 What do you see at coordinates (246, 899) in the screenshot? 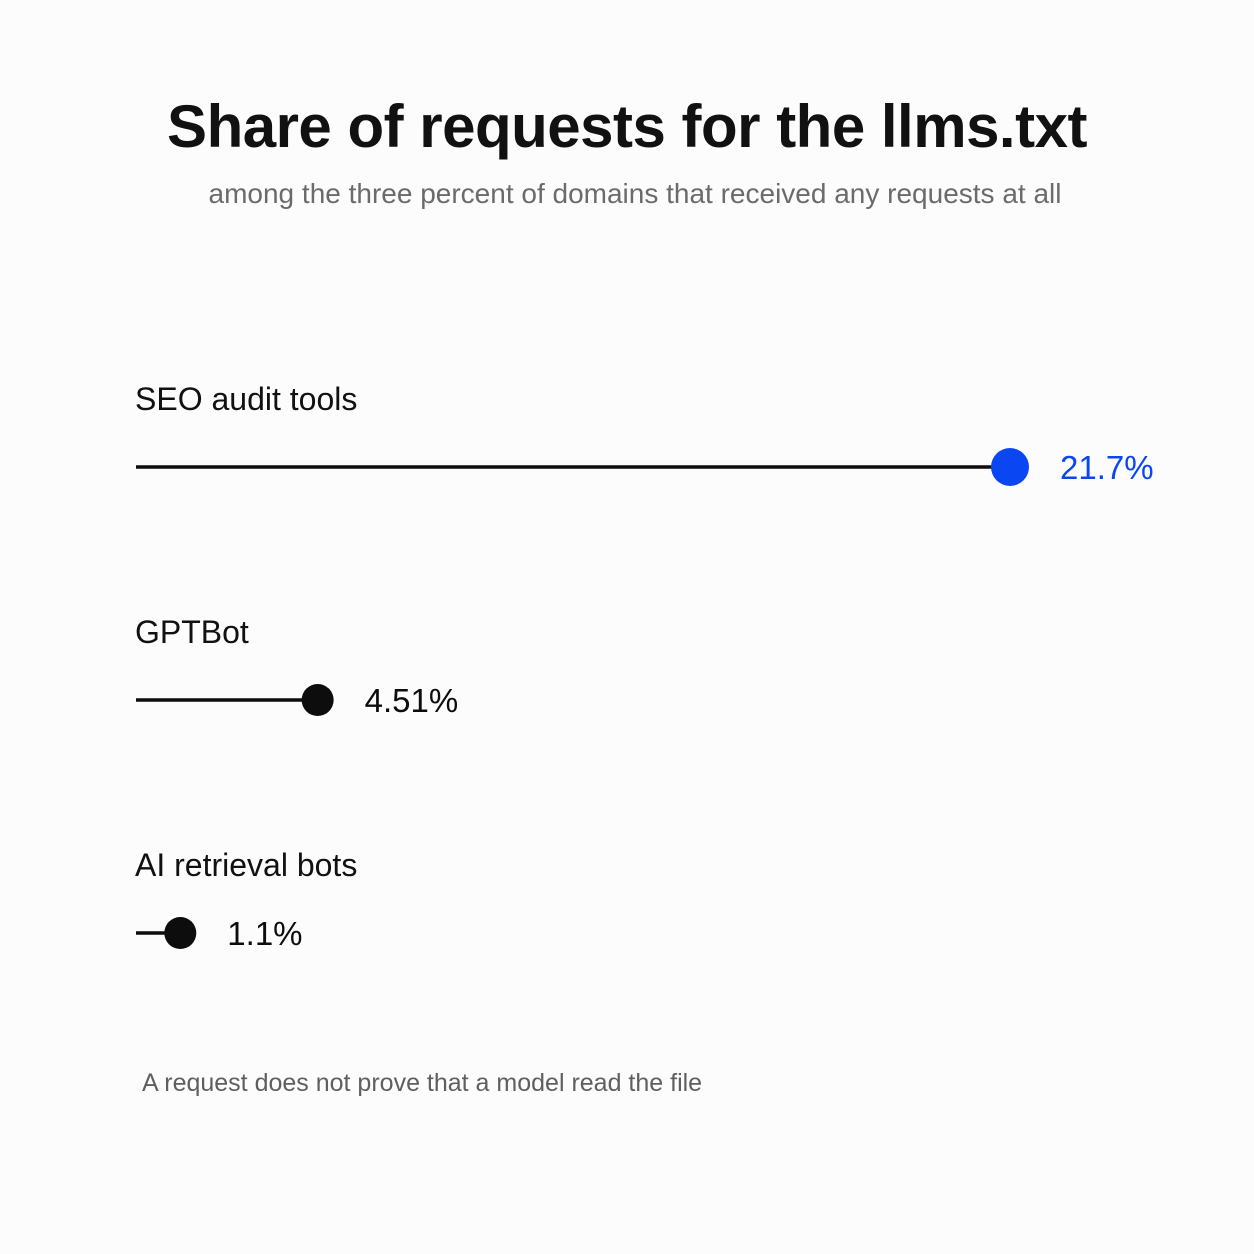
I see `row-ai-retrieval-bots: AI retrieval bots 1.1%` at bounding box center [246, 899].